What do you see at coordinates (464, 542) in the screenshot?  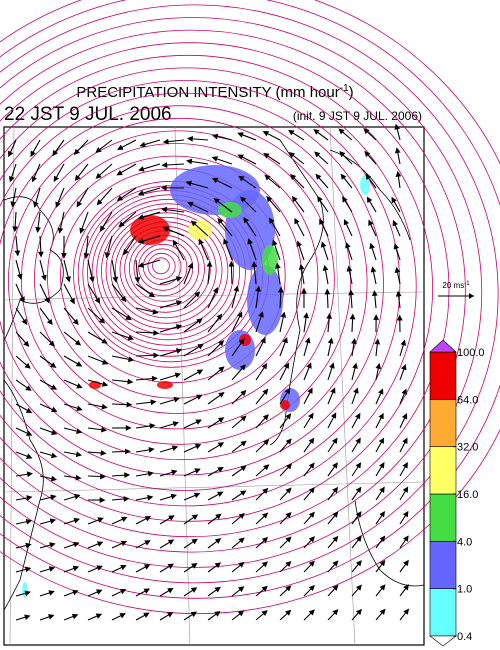 I see `colorbar-label: 4.0` at bounding box center [464, 542].